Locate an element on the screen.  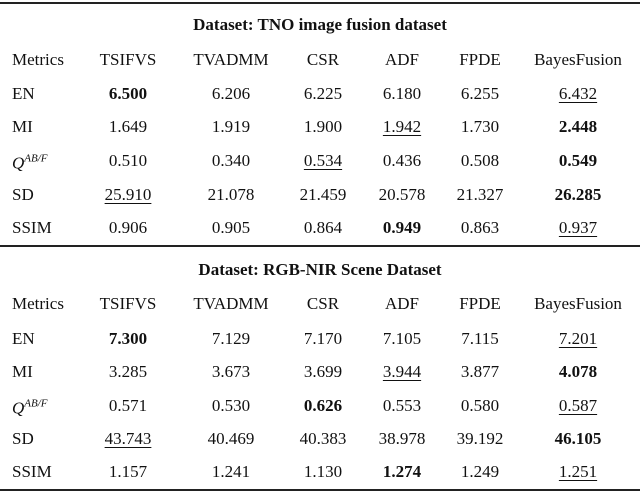
metric-value: 1.157 is located at coordinates (128, 471).